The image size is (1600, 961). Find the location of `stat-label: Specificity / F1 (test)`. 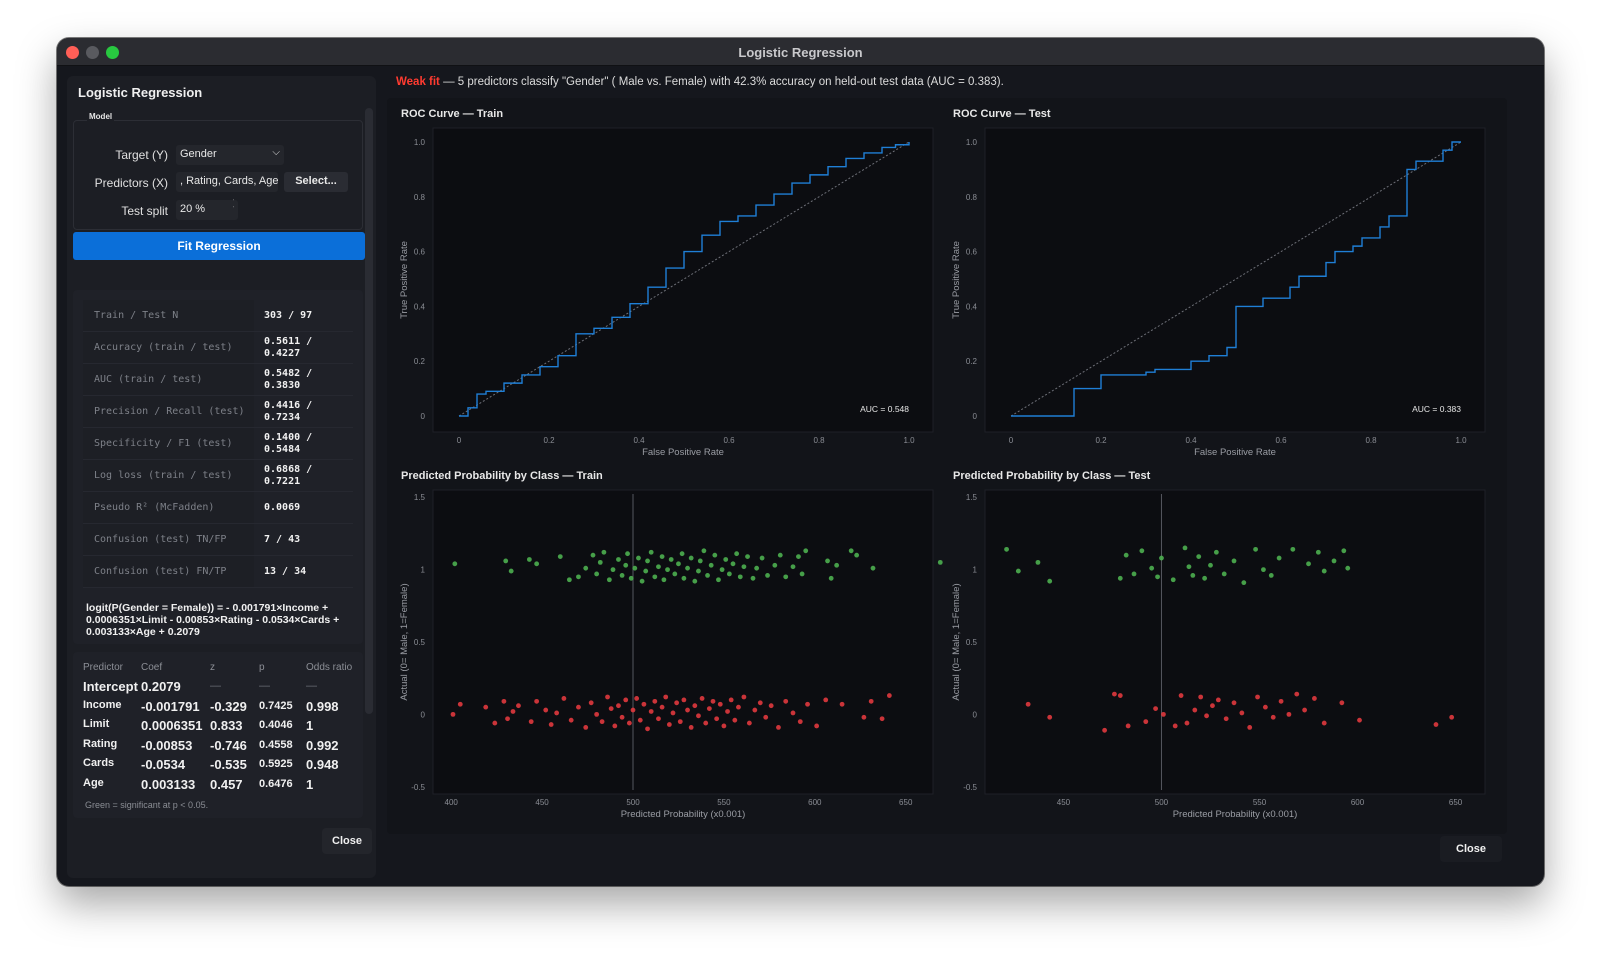

stat-label: Specificity / F1 (test) is located at coordinates (168, 443).